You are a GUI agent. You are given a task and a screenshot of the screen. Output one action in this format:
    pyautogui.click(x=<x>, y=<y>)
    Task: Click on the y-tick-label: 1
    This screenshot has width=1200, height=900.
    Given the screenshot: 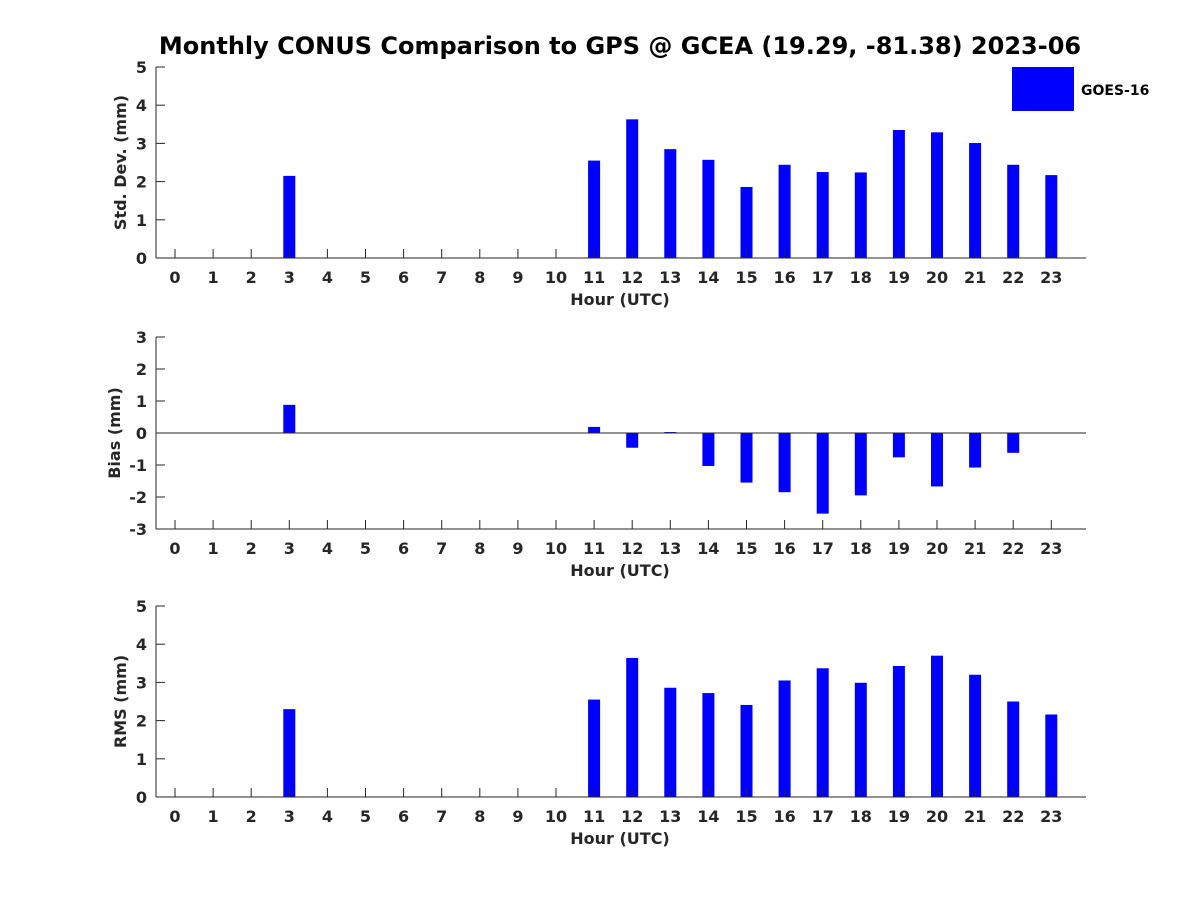 What is the action you would take?
    pyautogui.click(x=141, y=220)
    